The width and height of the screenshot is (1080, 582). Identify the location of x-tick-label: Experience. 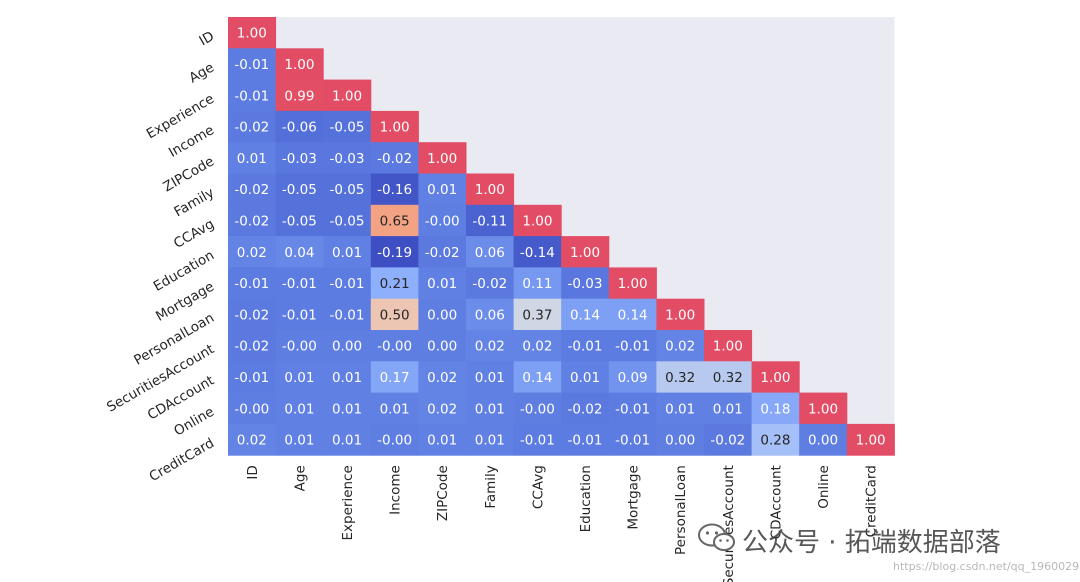
(348, 502).